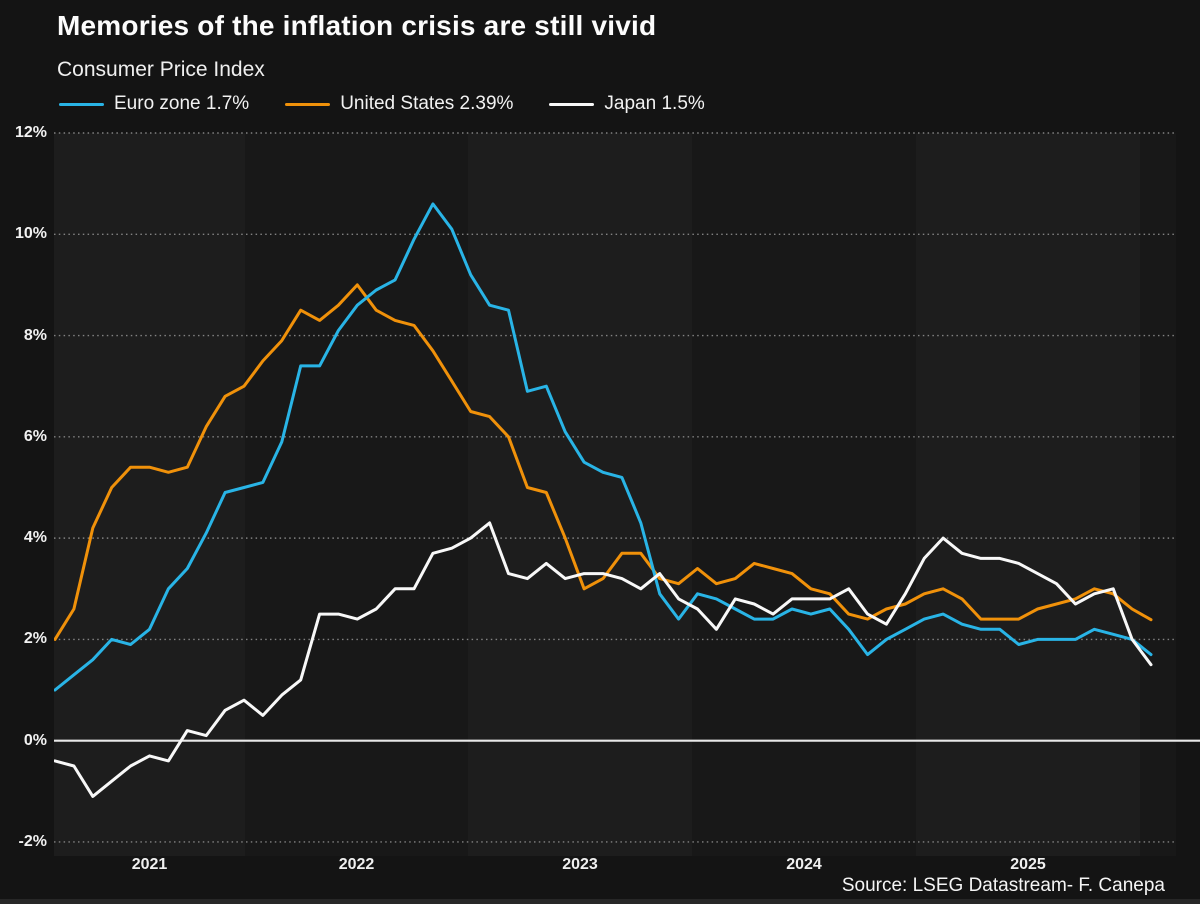 Image resolution: width=1200 pixels, height=904 pixels. What do you see at coordinates (35, 335) in the screenshot?
I see `y-tick-label: 8%` at bounding box center [35, 335].